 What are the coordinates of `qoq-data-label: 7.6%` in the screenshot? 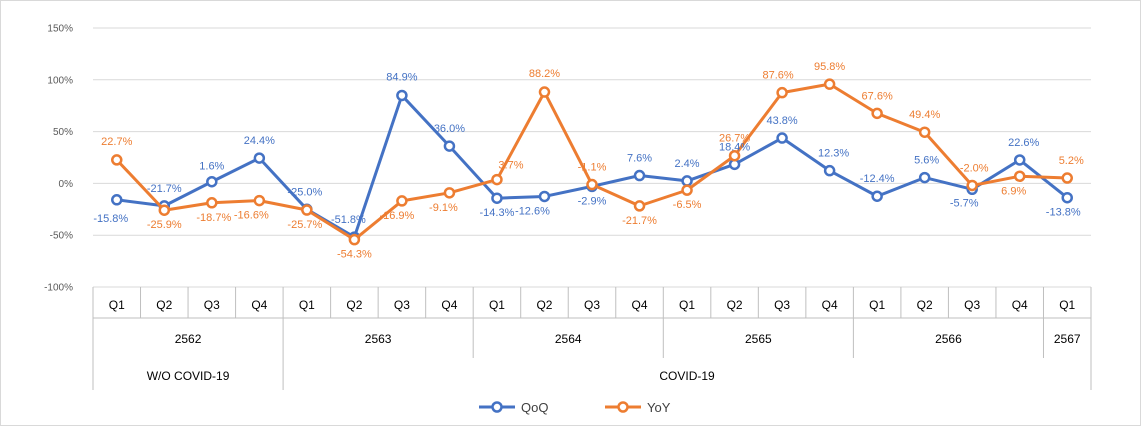 It's located at (639, 159).